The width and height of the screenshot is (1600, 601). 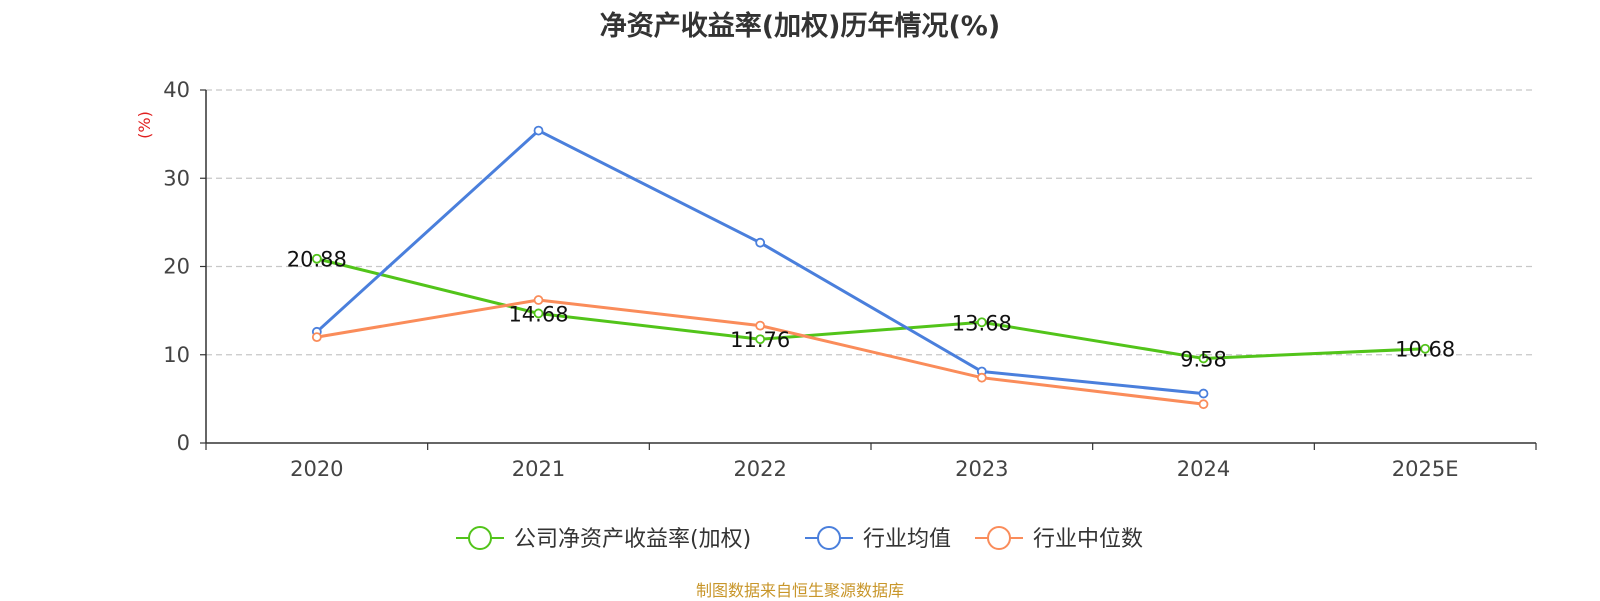 What do you see at coordinates (799, 590) in the screenshot?
I see `source-note: 制图数据来自恒生聚源数据库` at bounding box center [799, 590].